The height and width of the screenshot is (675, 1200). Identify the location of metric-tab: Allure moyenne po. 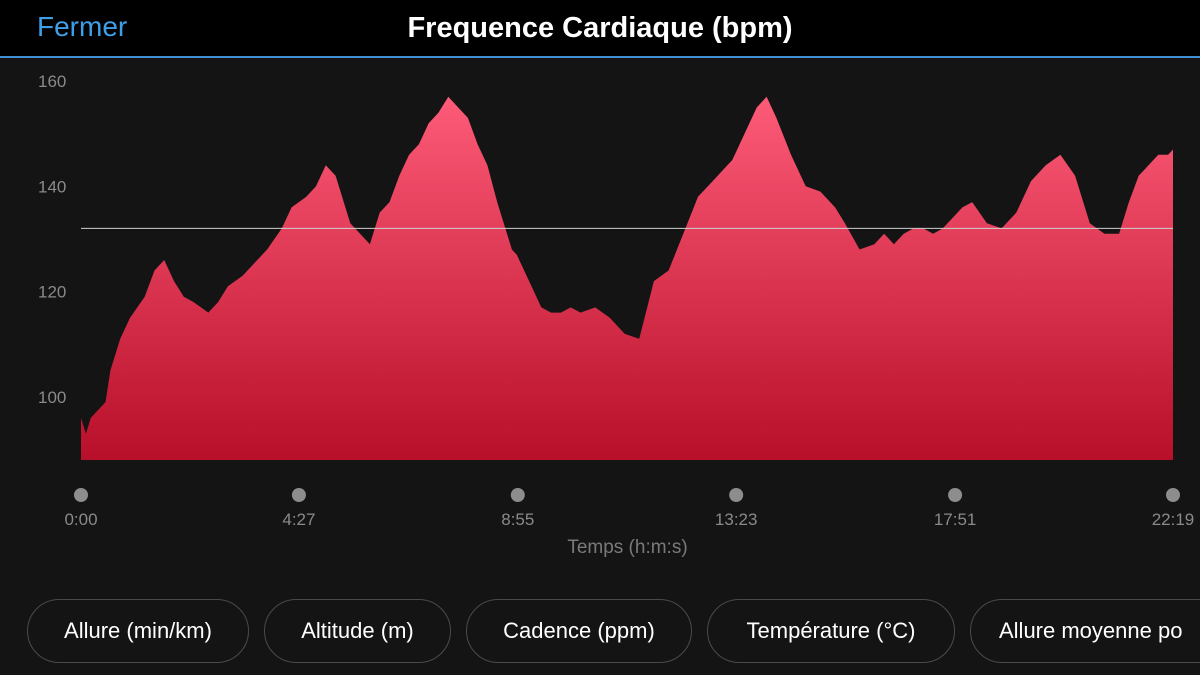
(1085, 631).